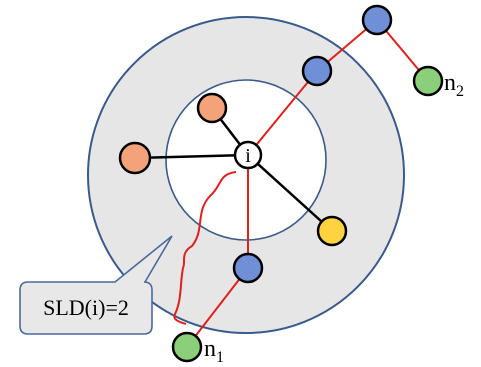  Describe the element at coordinates (428, 81) in the screenshot. I see `node-green-n2` at that location.